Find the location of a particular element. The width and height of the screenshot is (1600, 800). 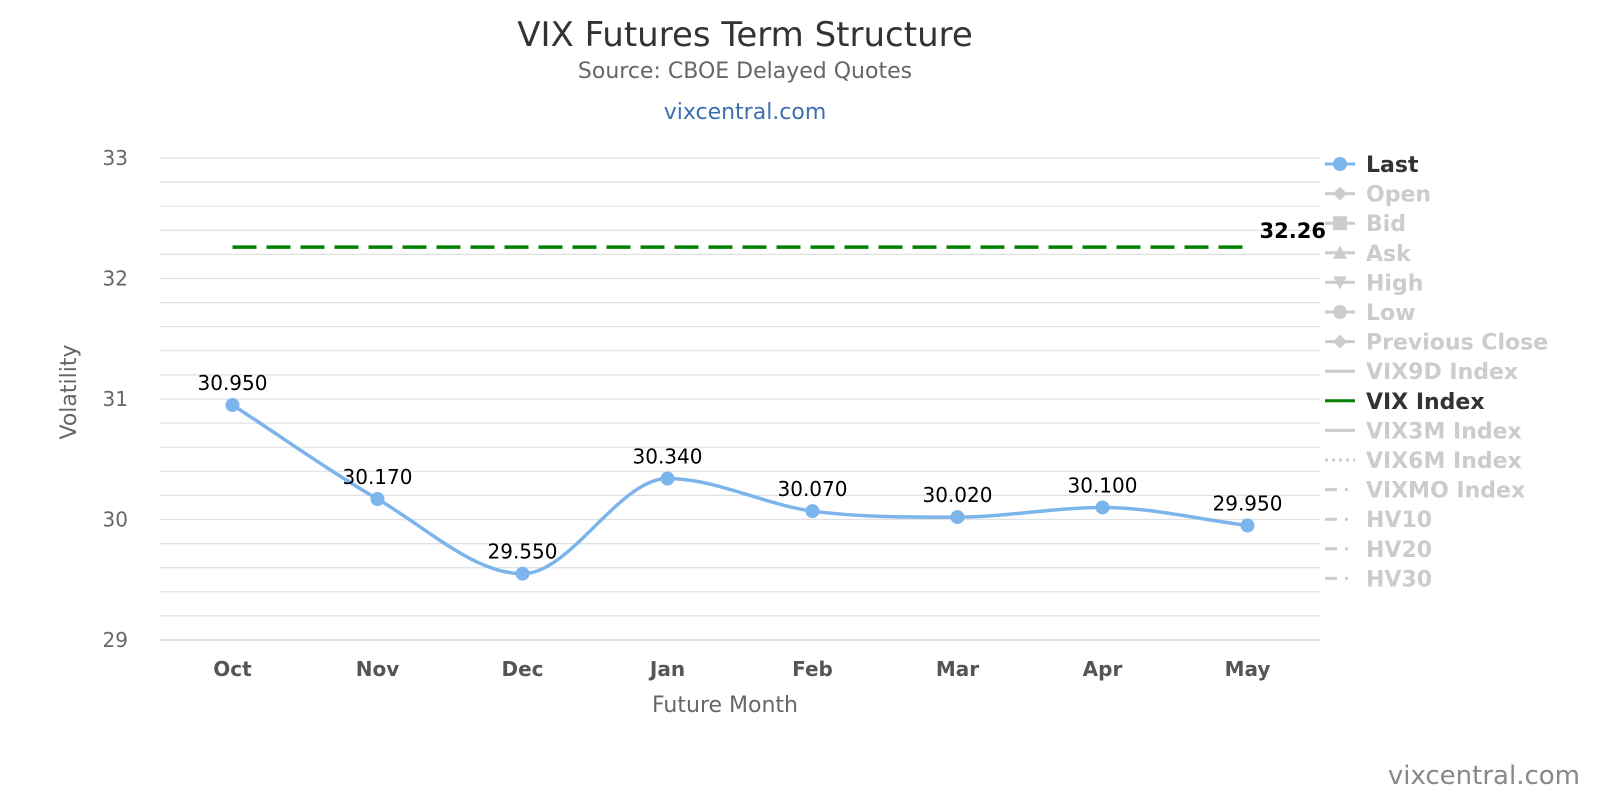

chart-title: VIX Futures Term Structure is located at coordinates (745, 35).